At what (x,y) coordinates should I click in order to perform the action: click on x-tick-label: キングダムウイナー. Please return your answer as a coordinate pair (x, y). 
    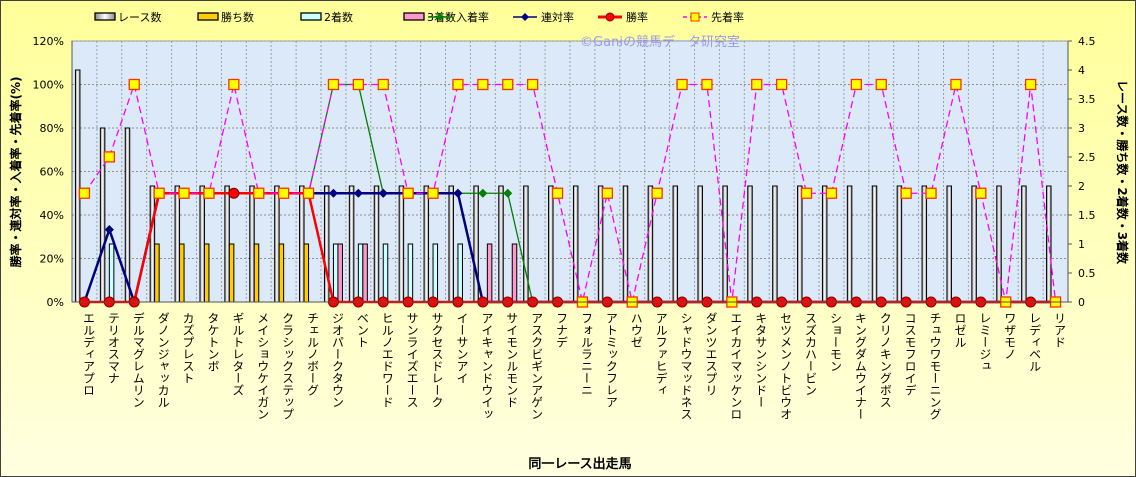
    Looking at the image, I should click on (860, 366).